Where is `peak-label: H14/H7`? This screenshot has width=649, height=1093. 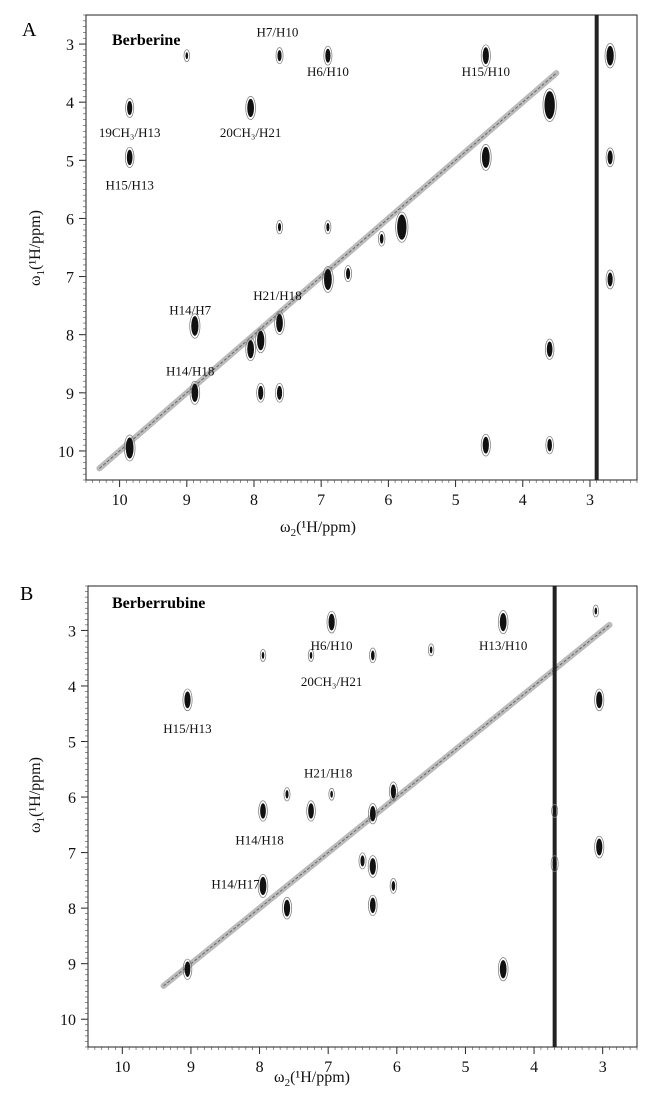
peak-label: H14/H7 is located at coordinates (190, 309).